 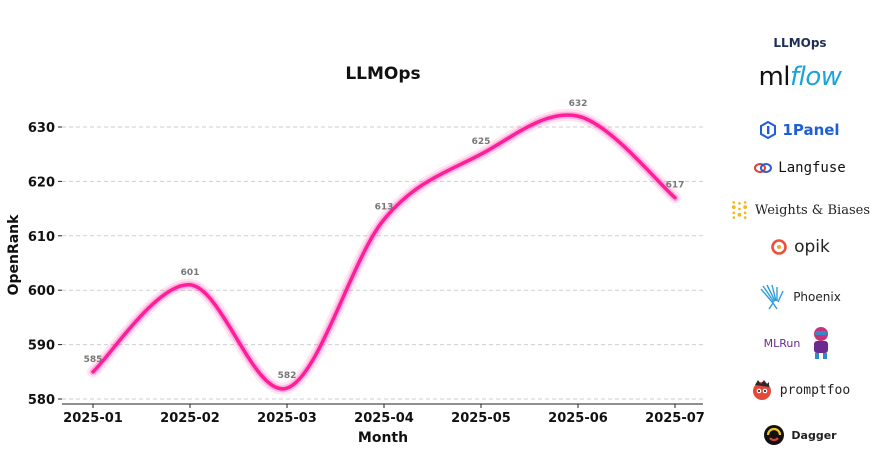 I want to click on data-label: 601, so click(x=190, y=273).